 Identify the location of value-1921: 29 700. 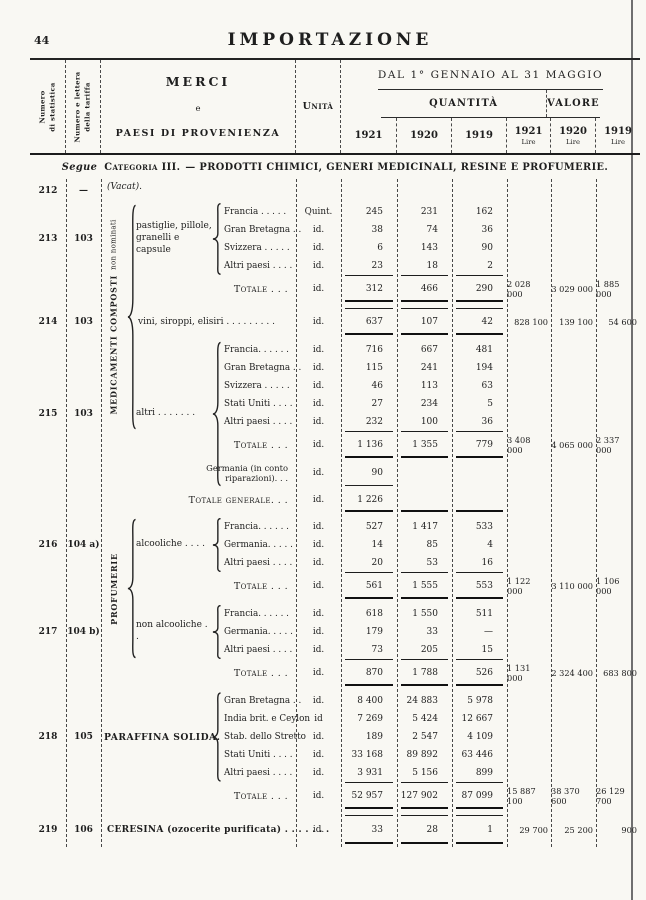
(533, 830).